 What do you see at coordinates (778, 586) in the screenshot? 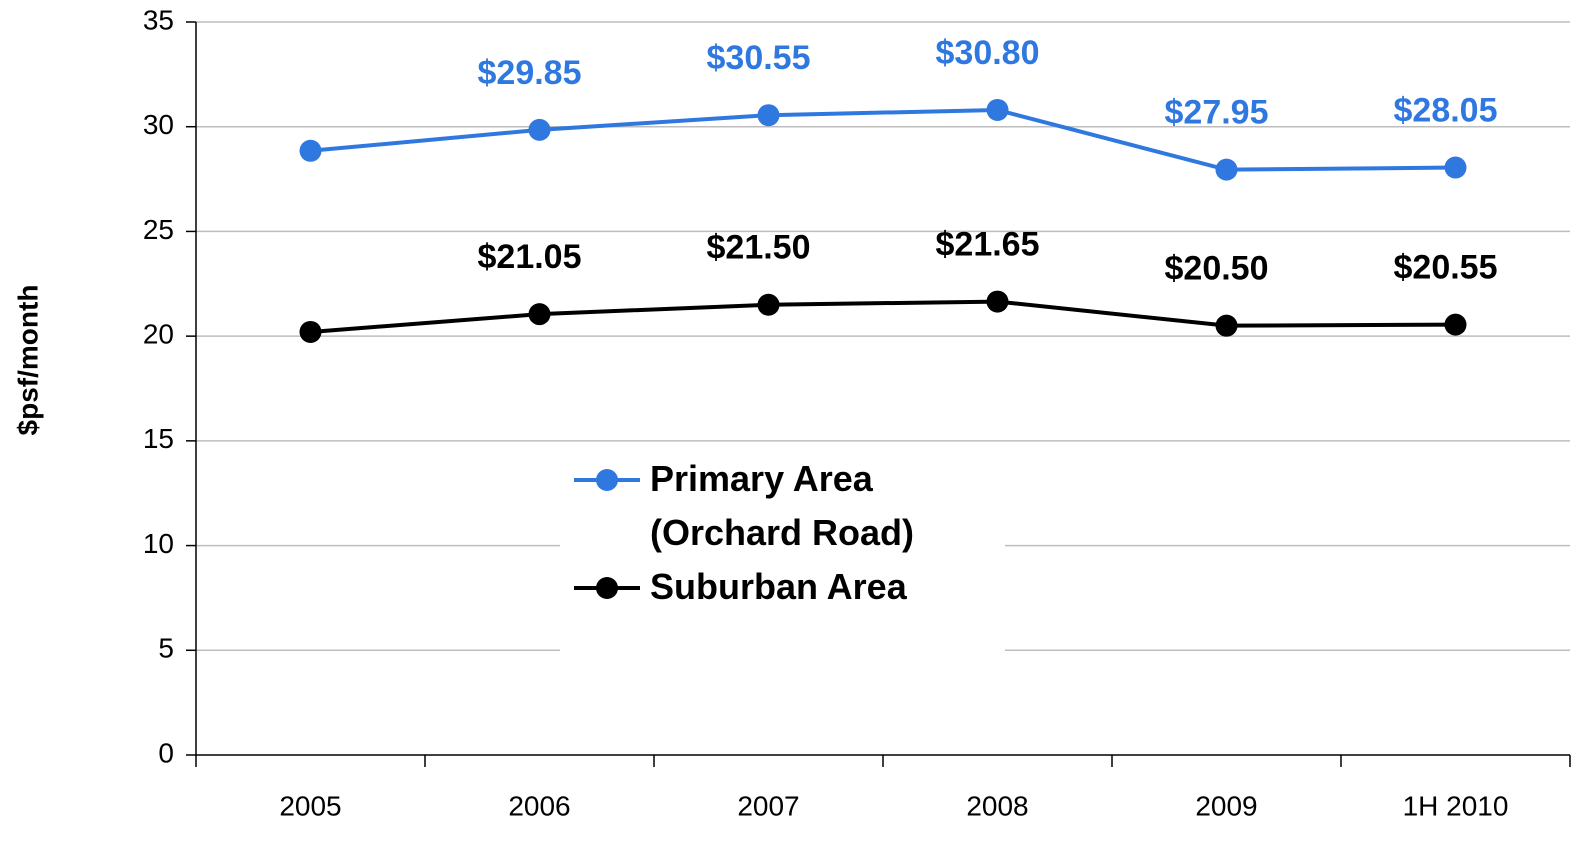
I see `legend-label: Suburban Area` at bounding box center [778, 586].